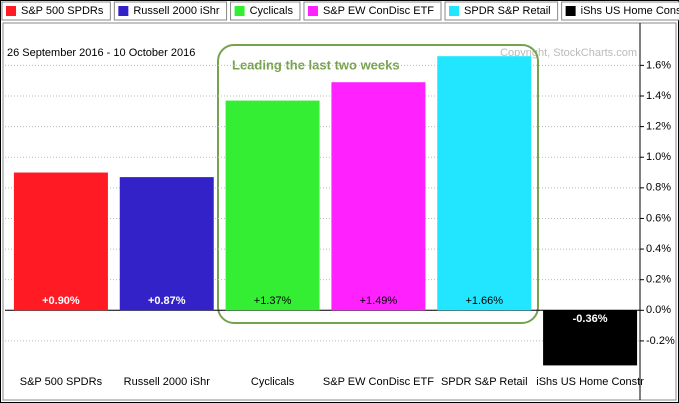 The height and width of the screenshot is (403, 679). I want to click on legend-item: Cyclicals, so click(265, 11).